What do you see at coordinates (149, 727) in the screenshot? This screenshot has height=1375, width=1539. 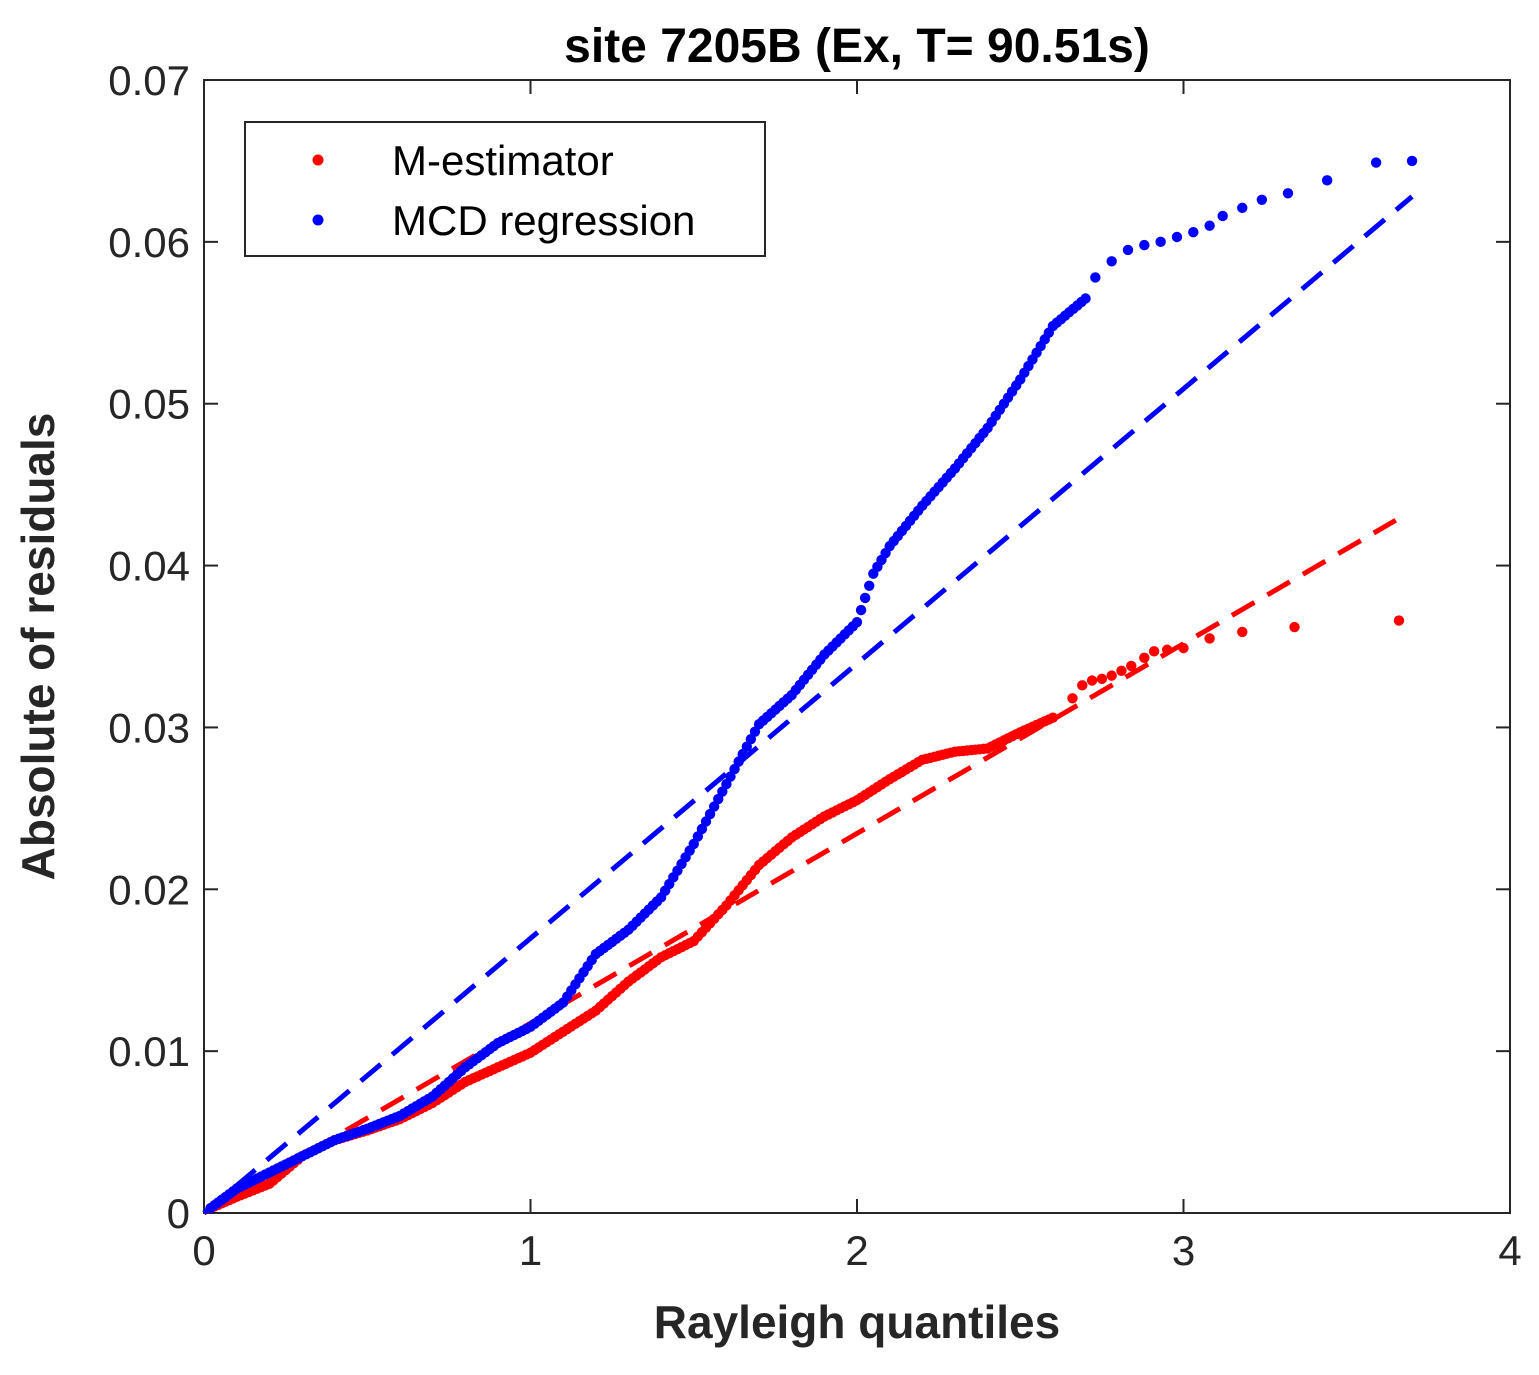 I see `y-tick-label: 0.03` at bounding box center [149, 727].